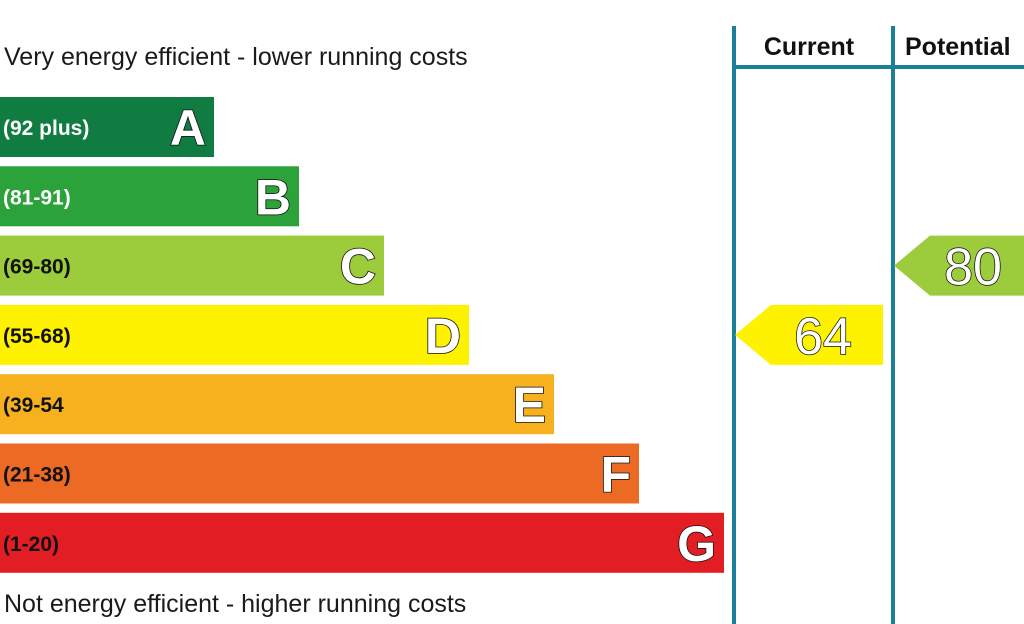  I want to click on potential-rating-value: 80, so click(973, 268).